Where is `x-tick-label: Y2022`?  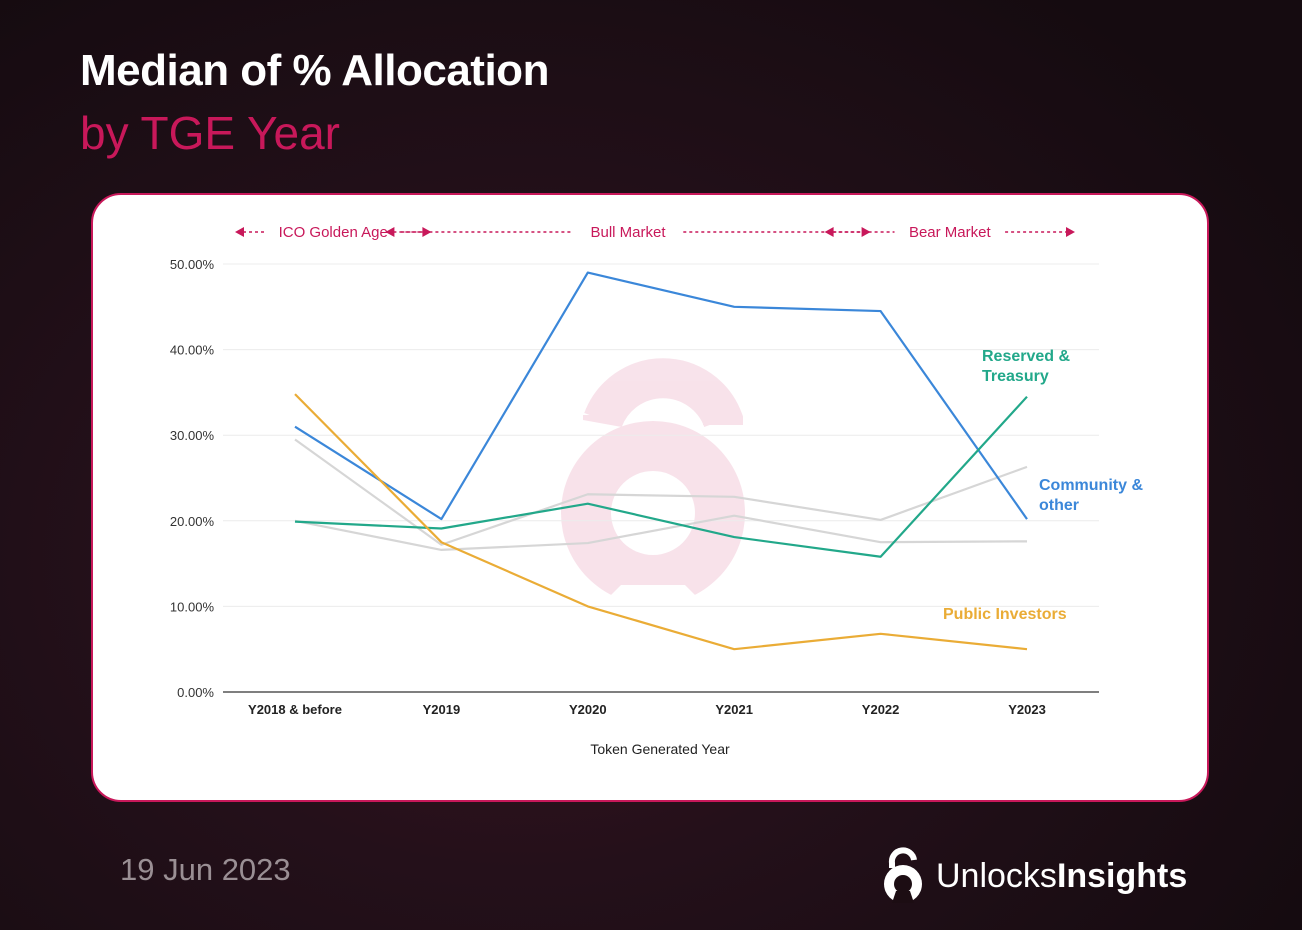
x-tick-label: Y2022 is located at coordinates (881, 709).